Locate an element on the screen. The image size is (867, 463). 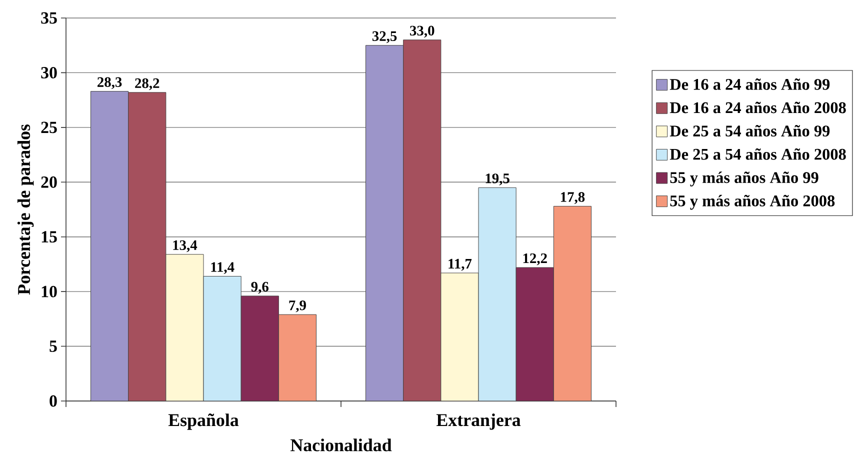
legend-label: 55 y más años Año 2008 is located at coordinates (752, 202).